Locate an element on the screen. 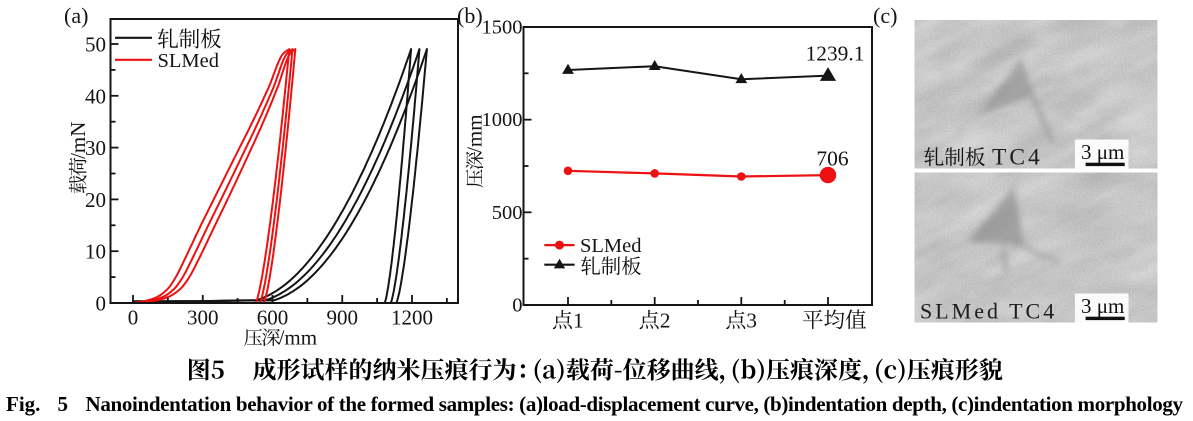 The width and height of the screenshot is (1193, 421). svg-text: (b) is located at coordinates (470, 15).